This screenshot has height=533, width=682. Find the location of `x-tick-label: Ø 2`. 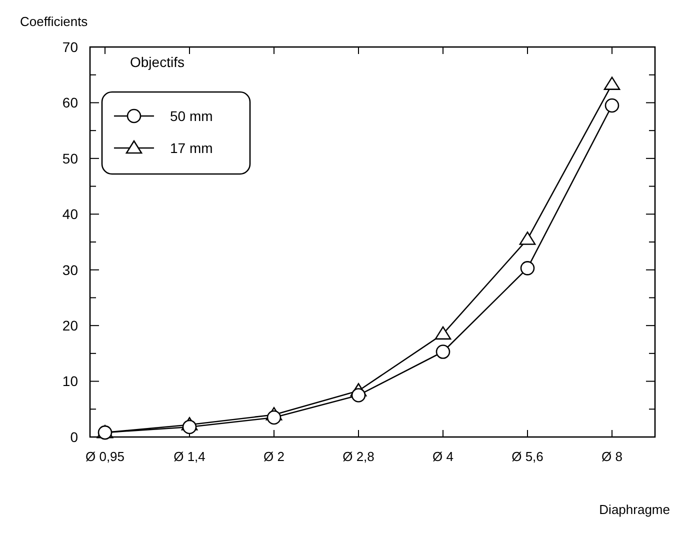

x-tick-label: Ø 2 is located at coordinates (274, 456).